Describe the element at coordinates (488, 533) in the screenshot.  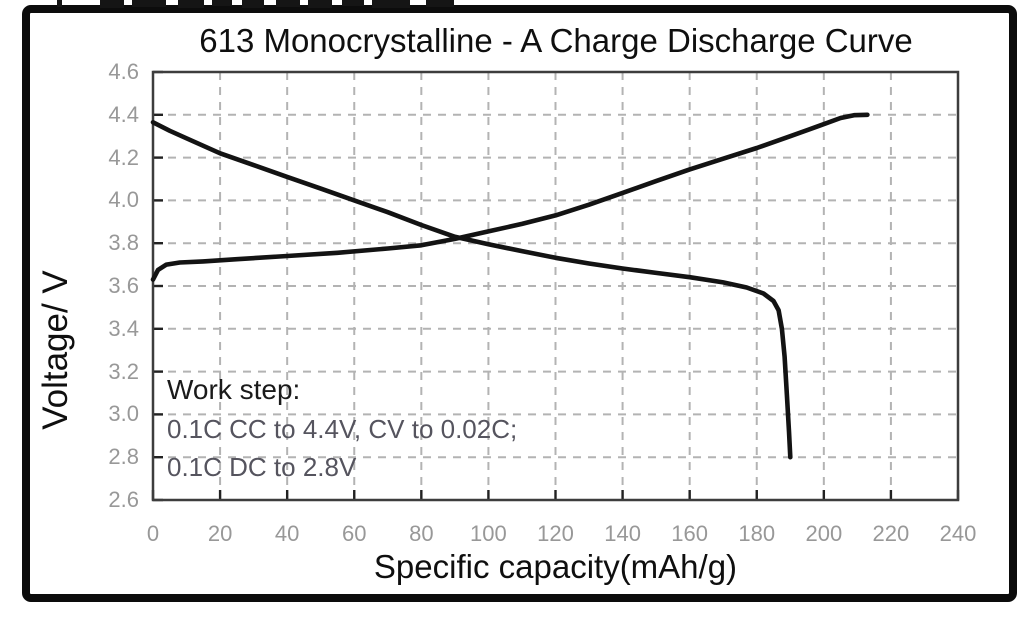
I see `x-tick-label: 100` at that location.